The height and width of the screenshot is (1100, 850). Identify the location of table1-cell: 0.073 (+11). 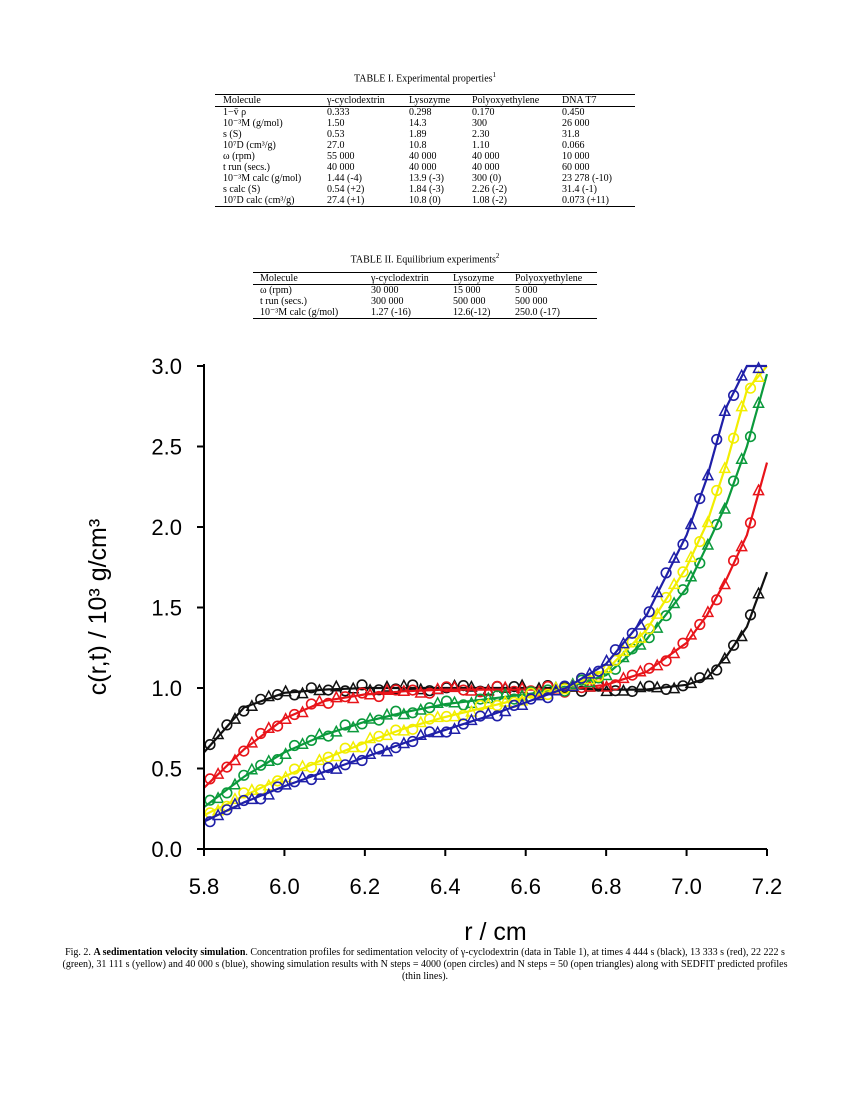
(598, 201).